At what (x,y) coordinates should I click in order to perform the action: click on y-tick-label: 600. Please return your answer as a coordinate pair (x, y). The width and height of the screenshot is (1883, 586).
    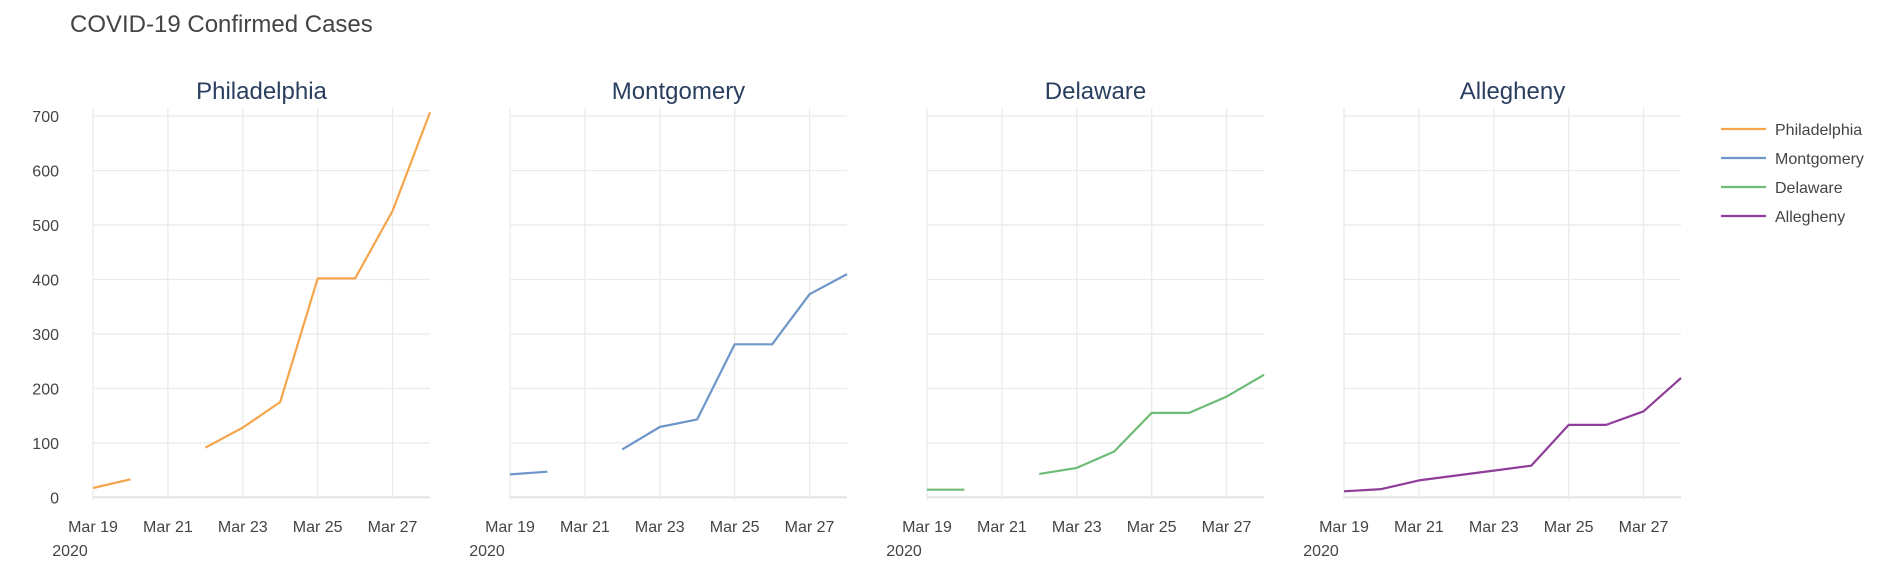
    Looking at the image, I should click on (45, 172).